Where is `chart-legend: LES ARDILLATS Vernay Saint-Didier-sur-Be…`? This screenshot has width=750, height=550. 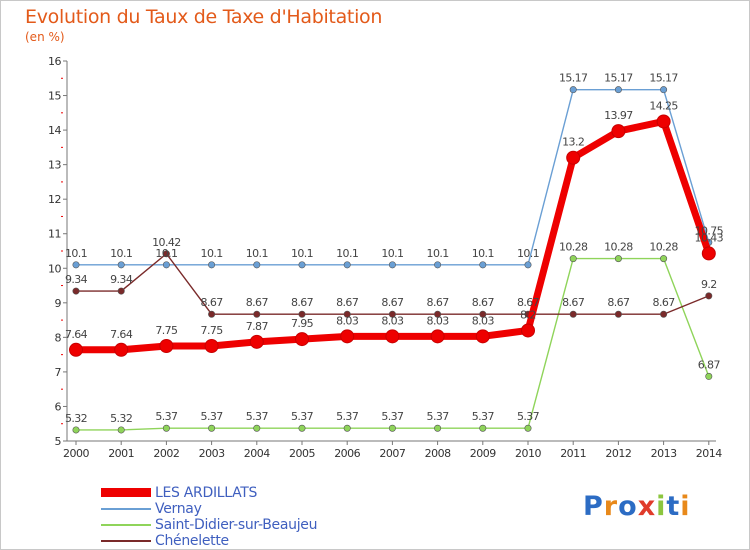
chart-legend: LES ARDILLATS Vernay Saint-Didier-sur-Be… is located at coordinates (261, 517).